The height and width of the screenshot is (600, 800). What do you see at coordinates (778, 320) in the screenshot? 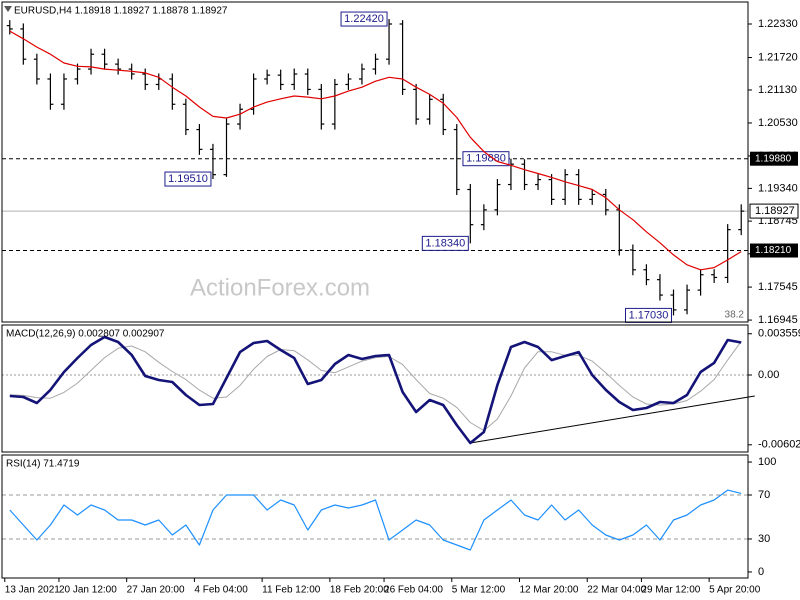
I see `y-tick-label: 1.16945` at bounding box center [778, 320].